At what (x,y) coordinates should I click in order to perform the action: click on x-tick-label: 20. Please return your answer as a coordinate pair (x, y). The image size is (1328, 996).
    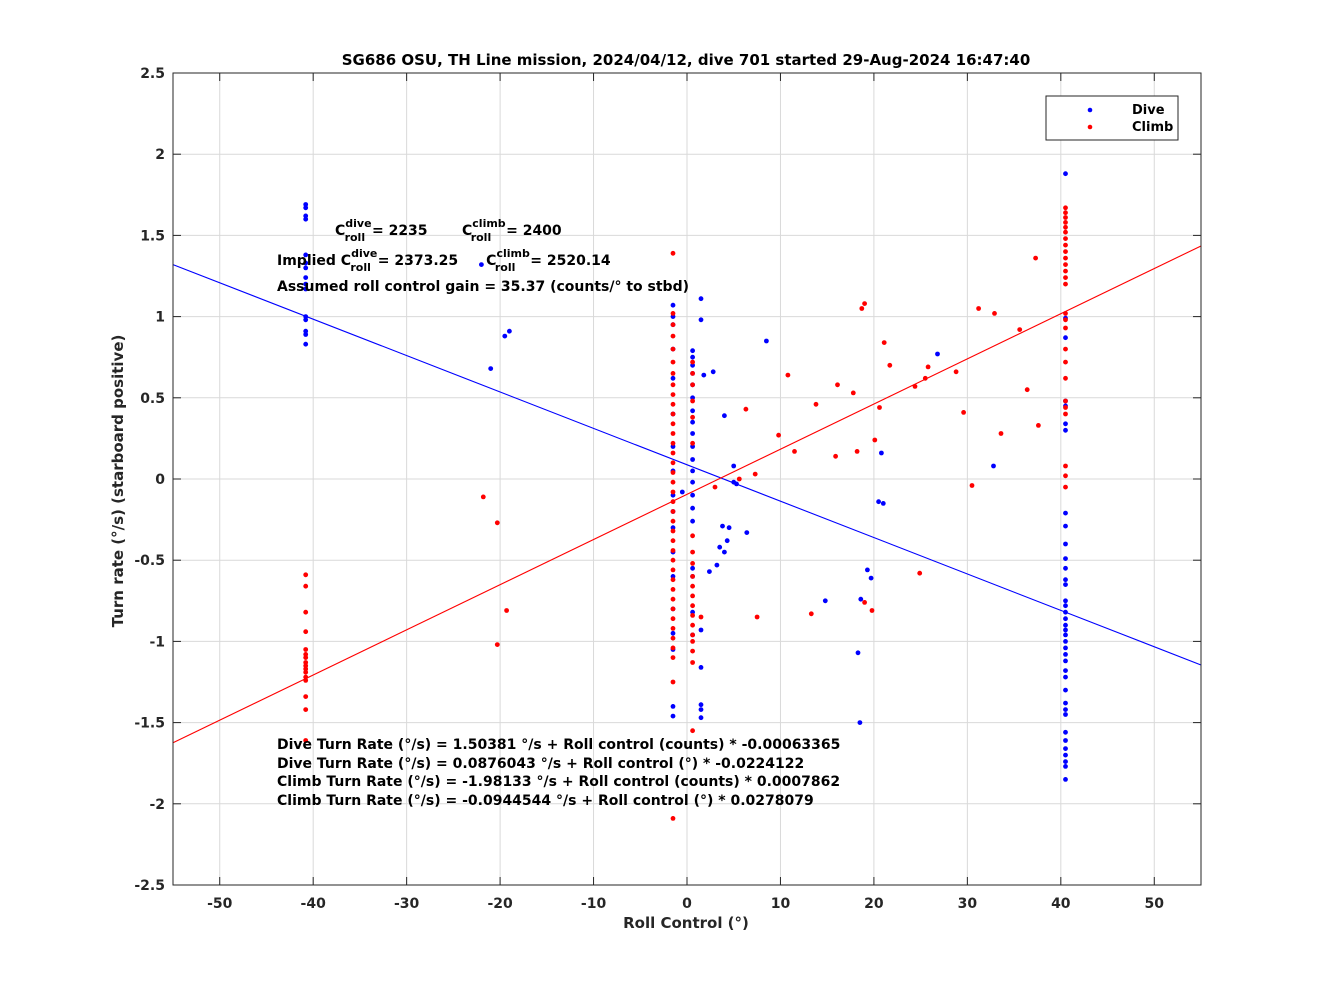
    Looking at the image, I should click on (874, 904).